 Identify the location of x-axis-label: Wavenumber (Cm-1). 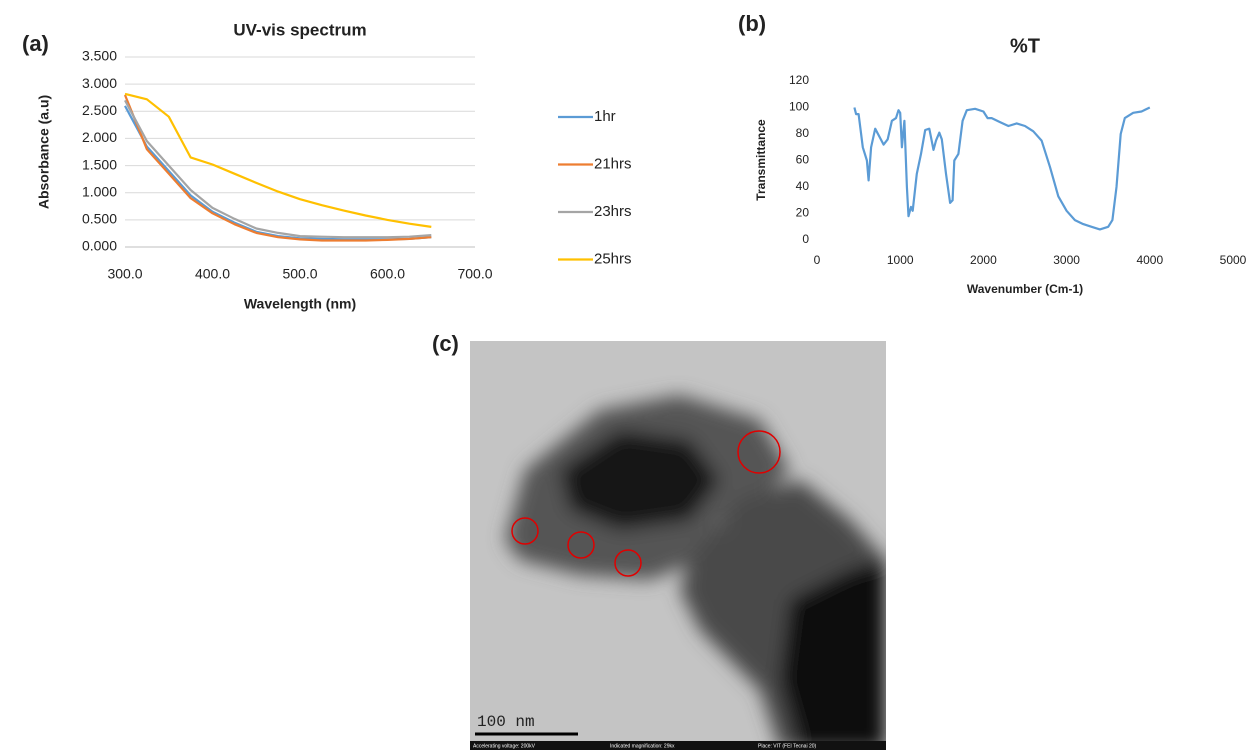
(1025, 289).